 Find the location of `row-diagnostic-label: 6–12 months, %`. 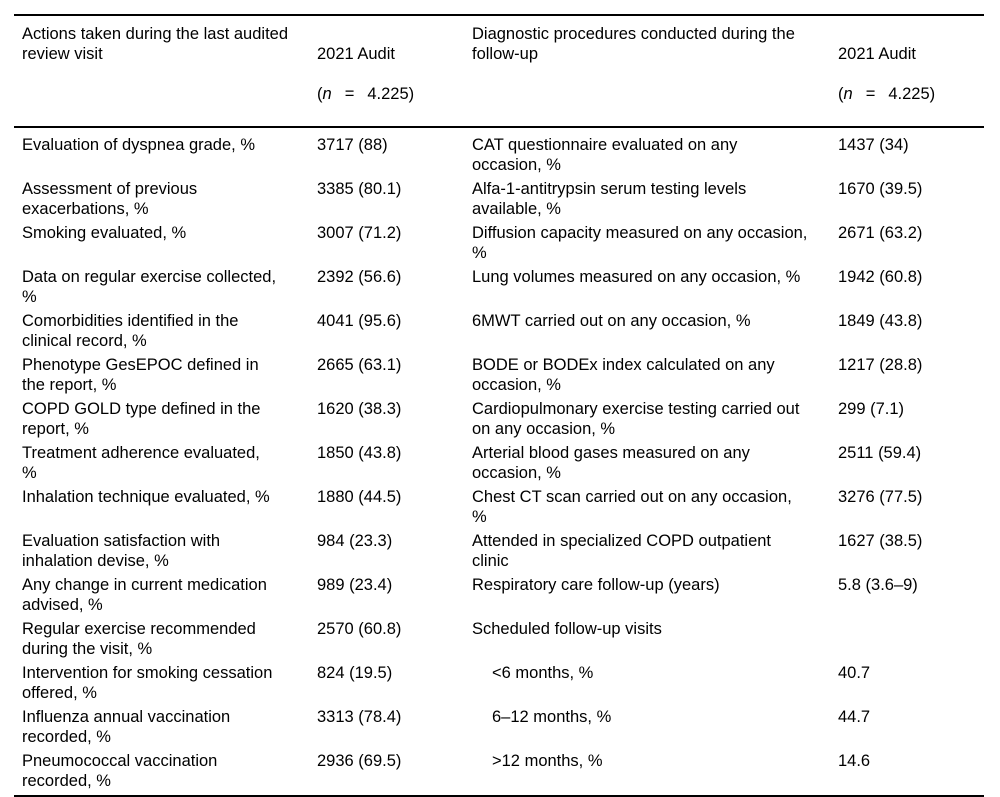

row-diagnostic-label: 6–12 months, % is located at coordinates (552, 717).